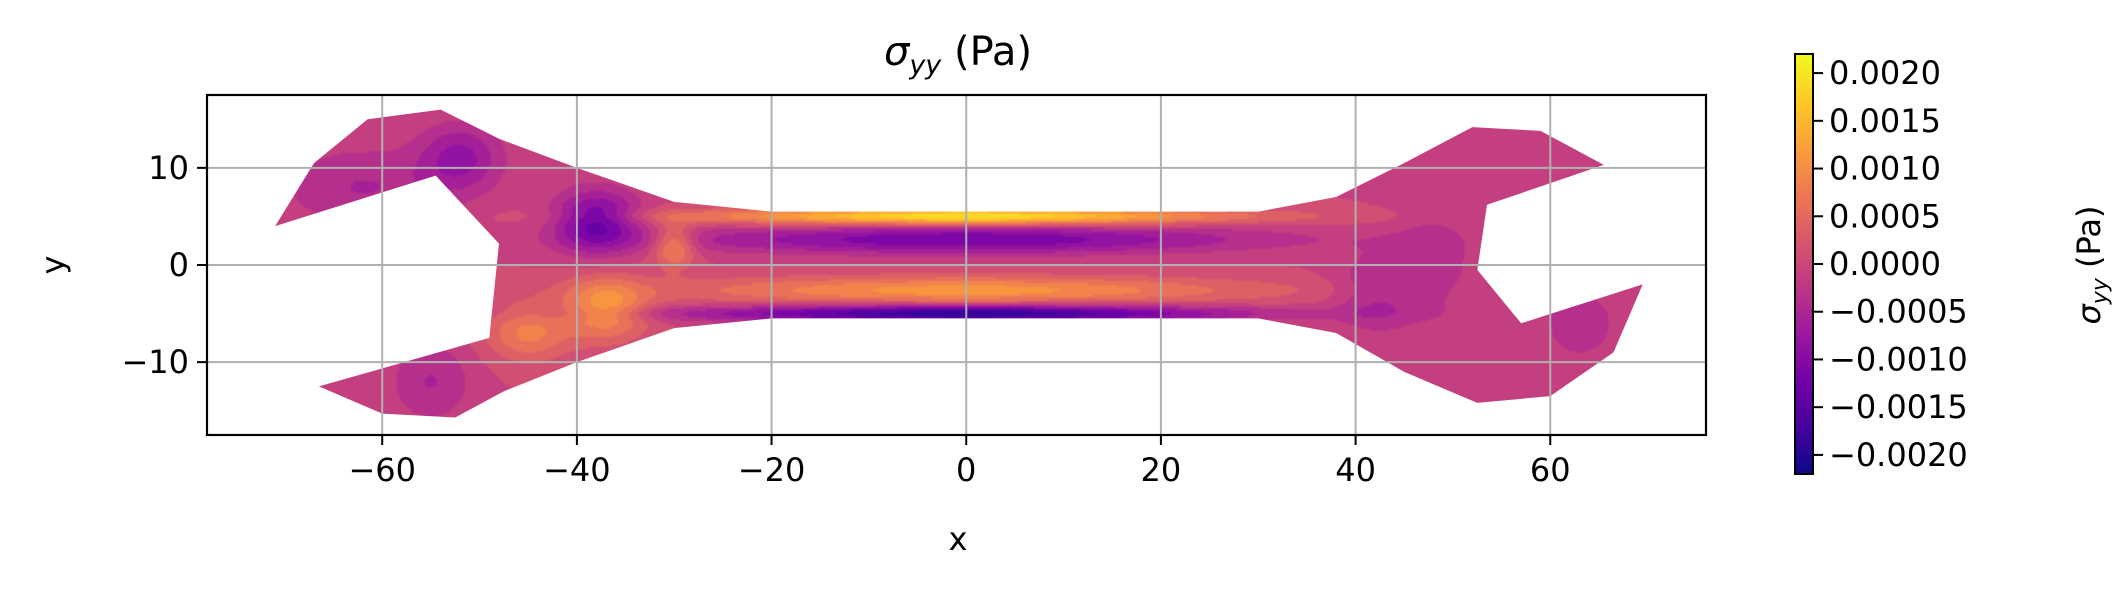  Describe the element at coordinates (53, 265) in the screenshot. I see `y-axis-label: y` at that location.